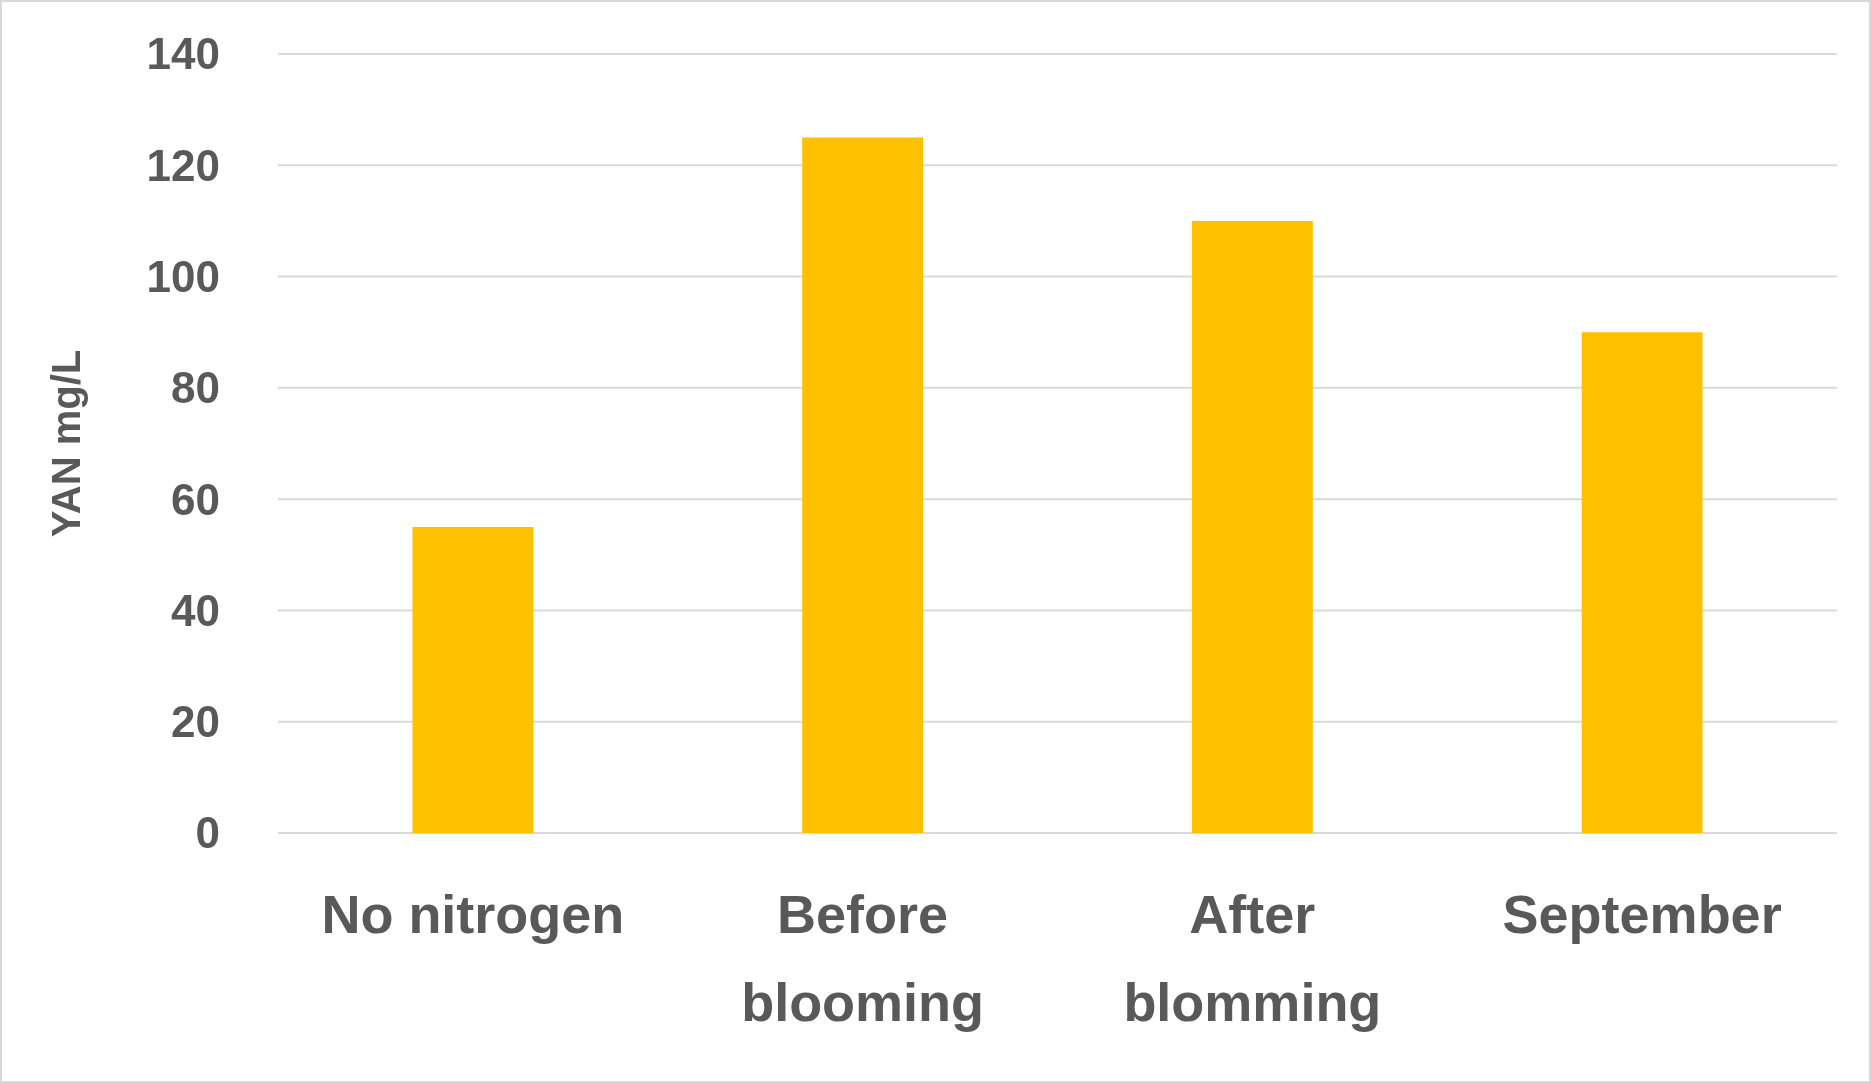 Image resolution: width=1871 pixels, height=1083 pixels. I want to click on y-tick-label: 20, so click(195, 722).